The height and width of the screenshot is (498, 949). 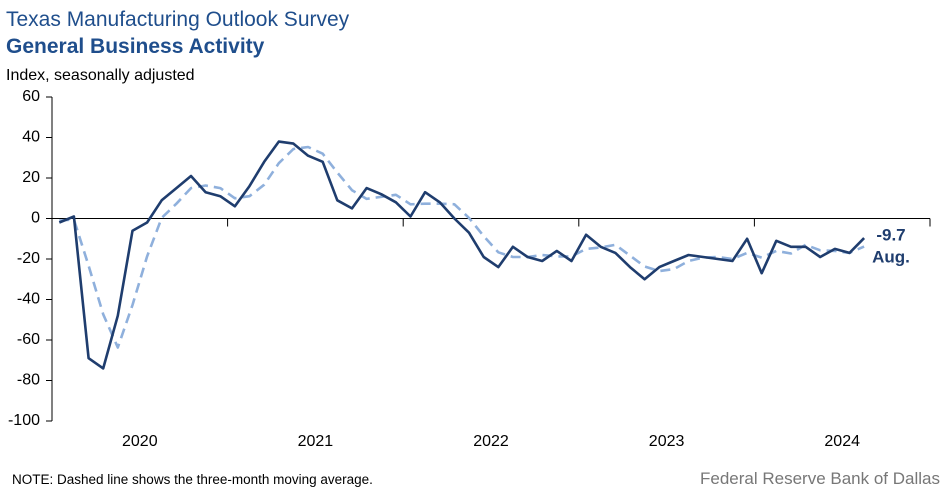 What do you see at coordinates (842, 441) in the screenshot?
I see `x-tick-label: 2024` at bounding box center [842, 441].